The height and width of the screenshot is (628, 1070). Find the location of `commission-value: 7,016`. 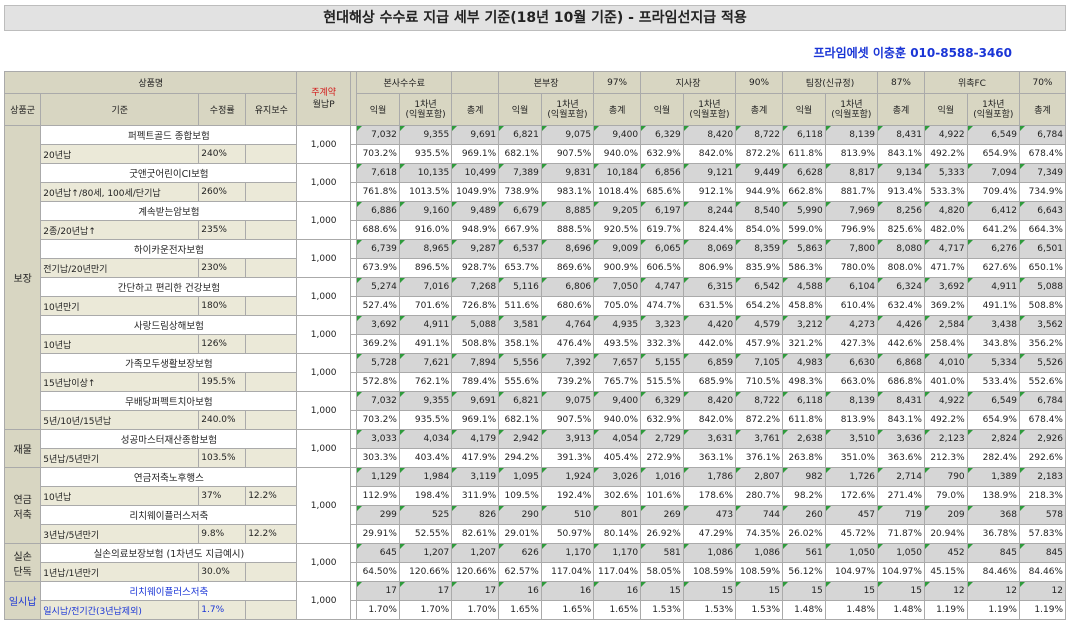

commission-value: 7,016 is located at coordinates (425, 287).